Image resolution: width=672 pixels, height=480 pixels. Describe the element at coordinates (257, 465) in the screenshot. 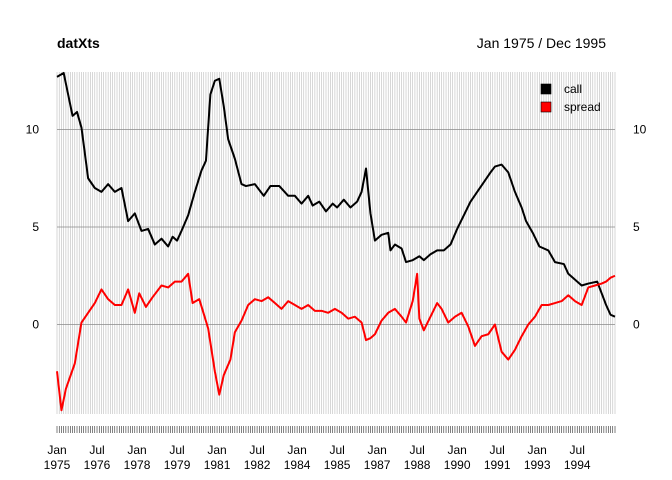

I see `x-tick-label: 1982` at that location.